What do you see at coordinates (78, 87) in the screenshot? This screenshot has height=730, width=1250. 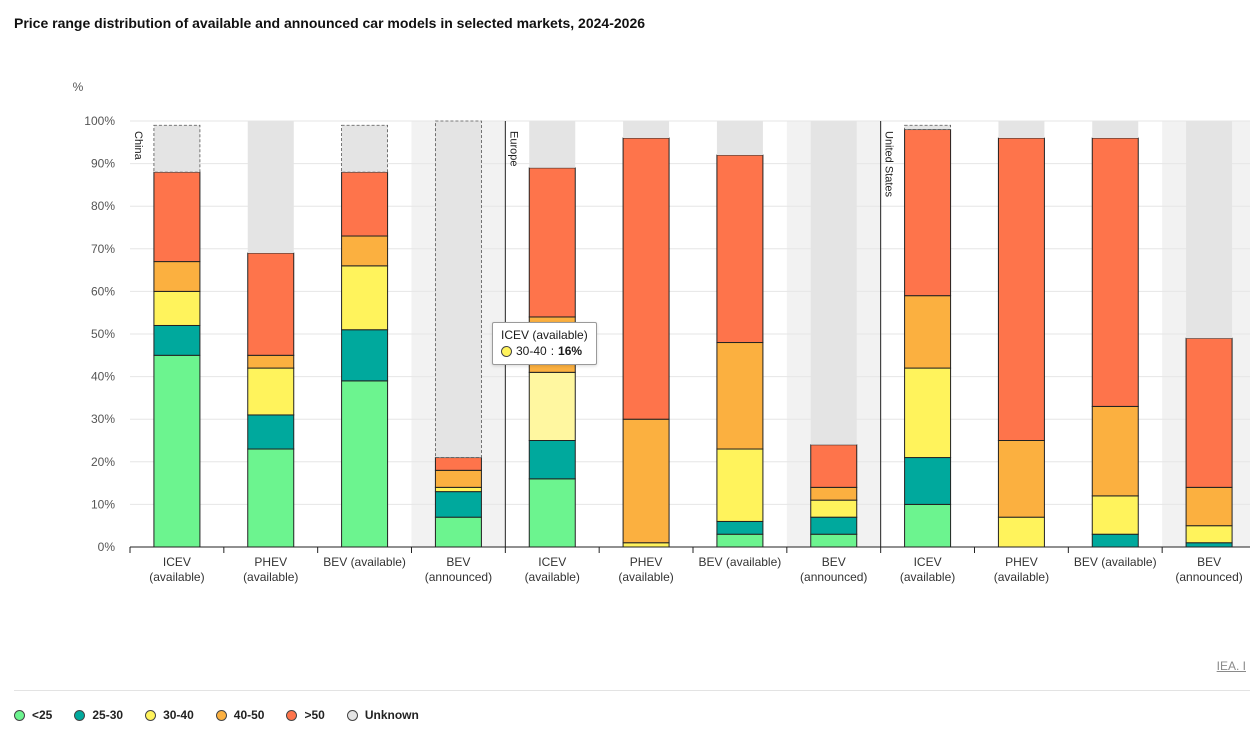 I see `y-axis-label: %` at bounding box center [78, 87].